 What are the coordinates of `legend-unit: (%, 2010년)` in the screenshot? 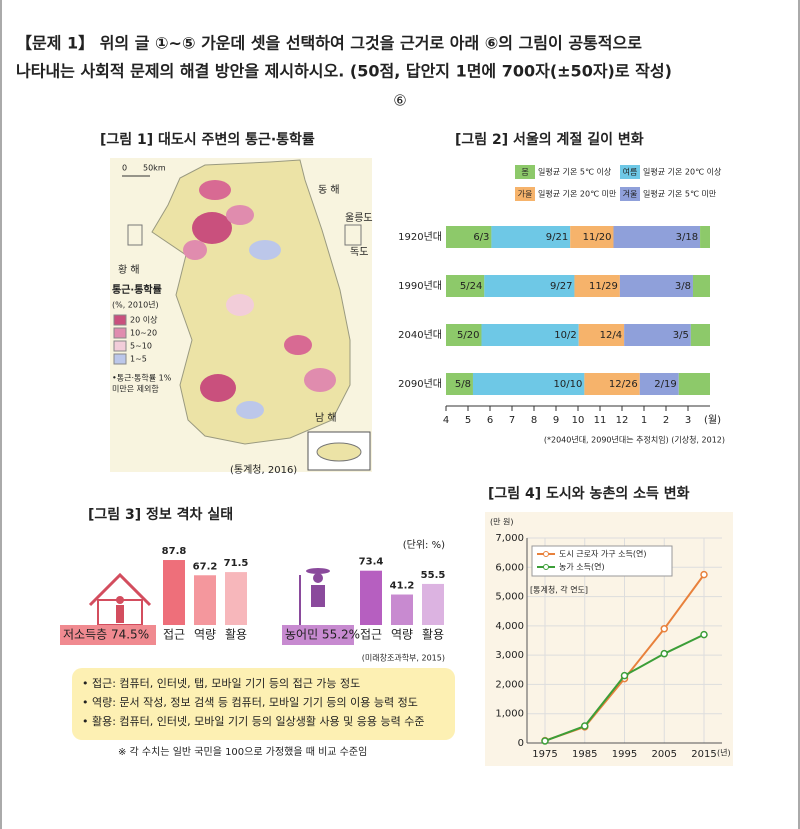 It's located at (135, 305).